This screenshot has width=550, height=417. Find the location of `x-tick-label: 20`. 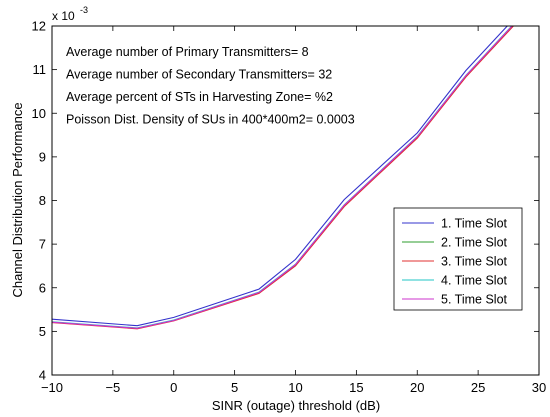

x-tick-label: 20 is located at coordinates (417, 387).